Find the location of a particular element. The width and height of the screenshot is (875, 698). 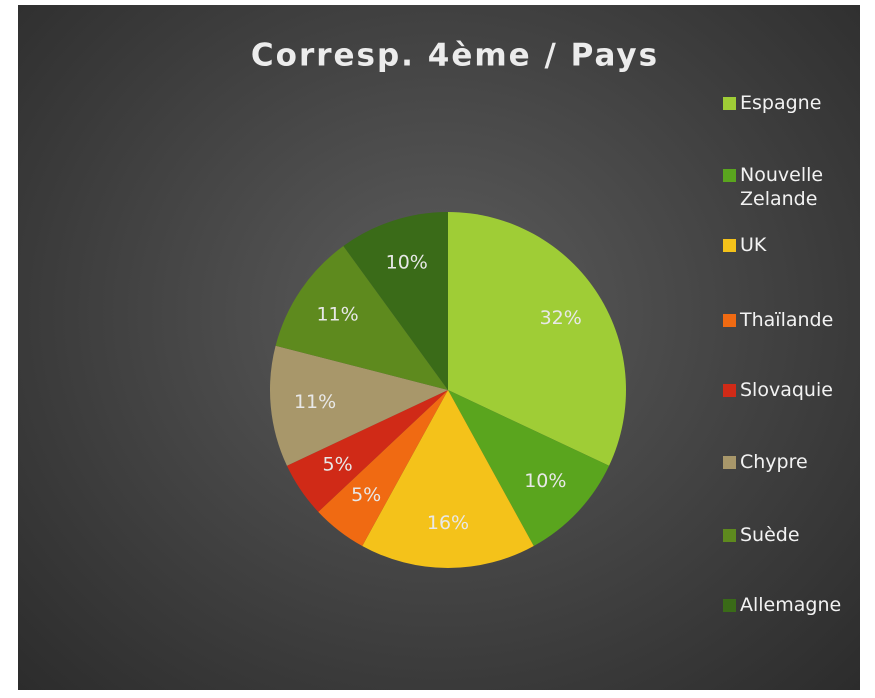

legend-entry: Chypre is located at coordinates (788, 462).